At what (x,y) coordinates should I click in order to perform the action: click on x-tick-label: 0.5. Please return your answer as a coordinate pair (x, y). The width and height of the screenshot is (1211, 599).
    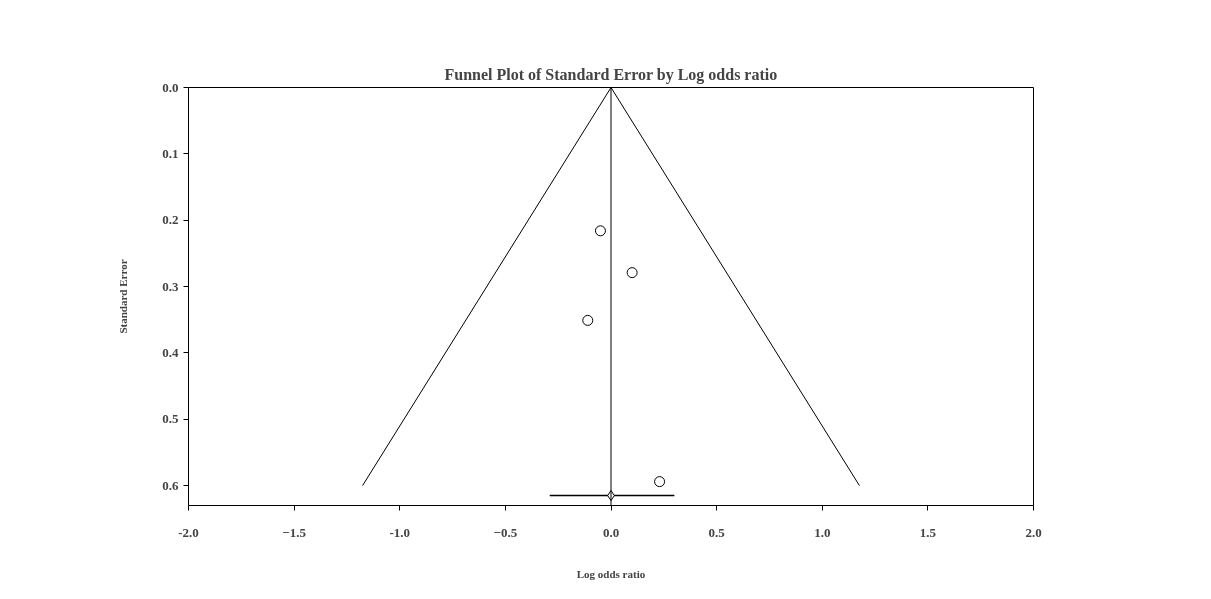
    Looking at the image, I should click on (717, 532).